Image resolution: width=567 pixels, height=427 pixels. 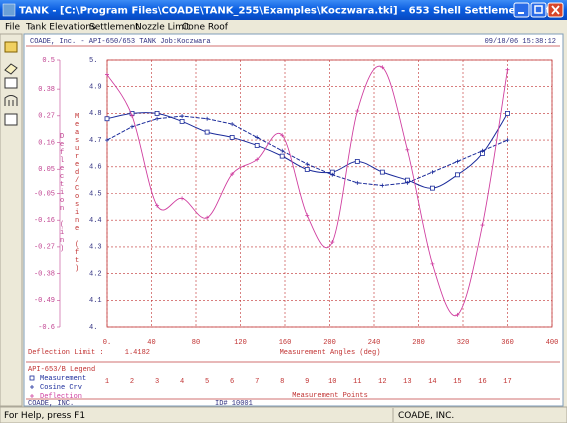 What do you see at coordinates (46, 90) in the screenshot?
I see `y2-tick-label: 0.38` at bounding box center [46, 90].